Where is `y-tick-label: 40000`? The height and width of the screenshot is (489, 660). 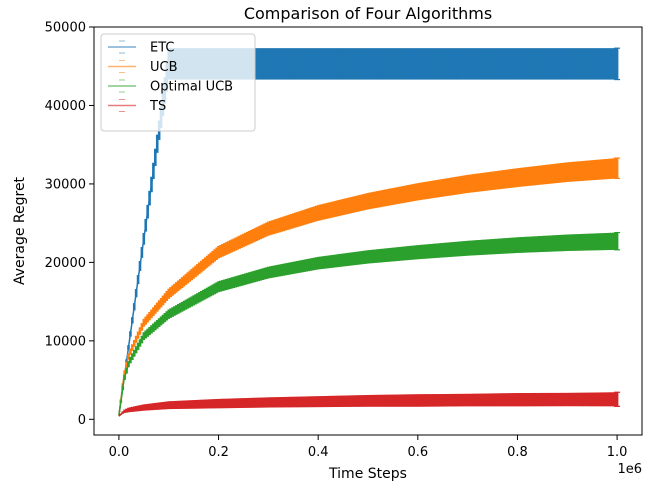
y-tick-label: 40000 is located at coordinates (65, 106).